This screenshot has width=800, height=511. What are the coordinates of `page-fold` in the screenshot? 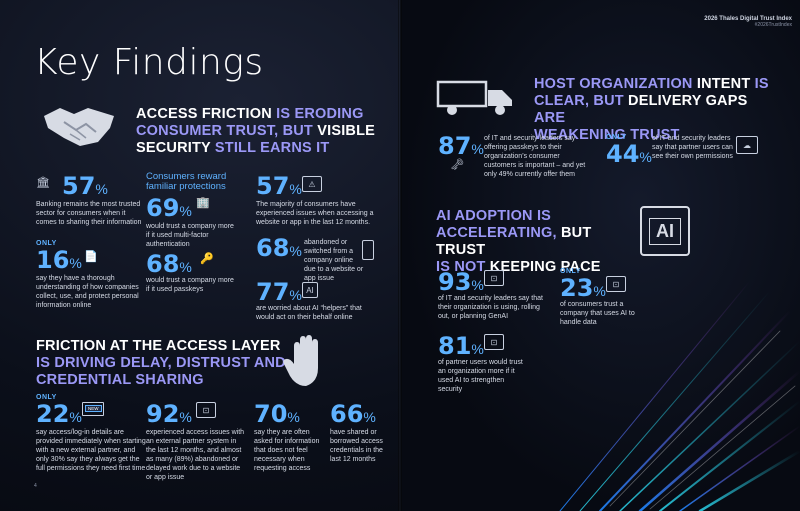 It's located at (400, 255).